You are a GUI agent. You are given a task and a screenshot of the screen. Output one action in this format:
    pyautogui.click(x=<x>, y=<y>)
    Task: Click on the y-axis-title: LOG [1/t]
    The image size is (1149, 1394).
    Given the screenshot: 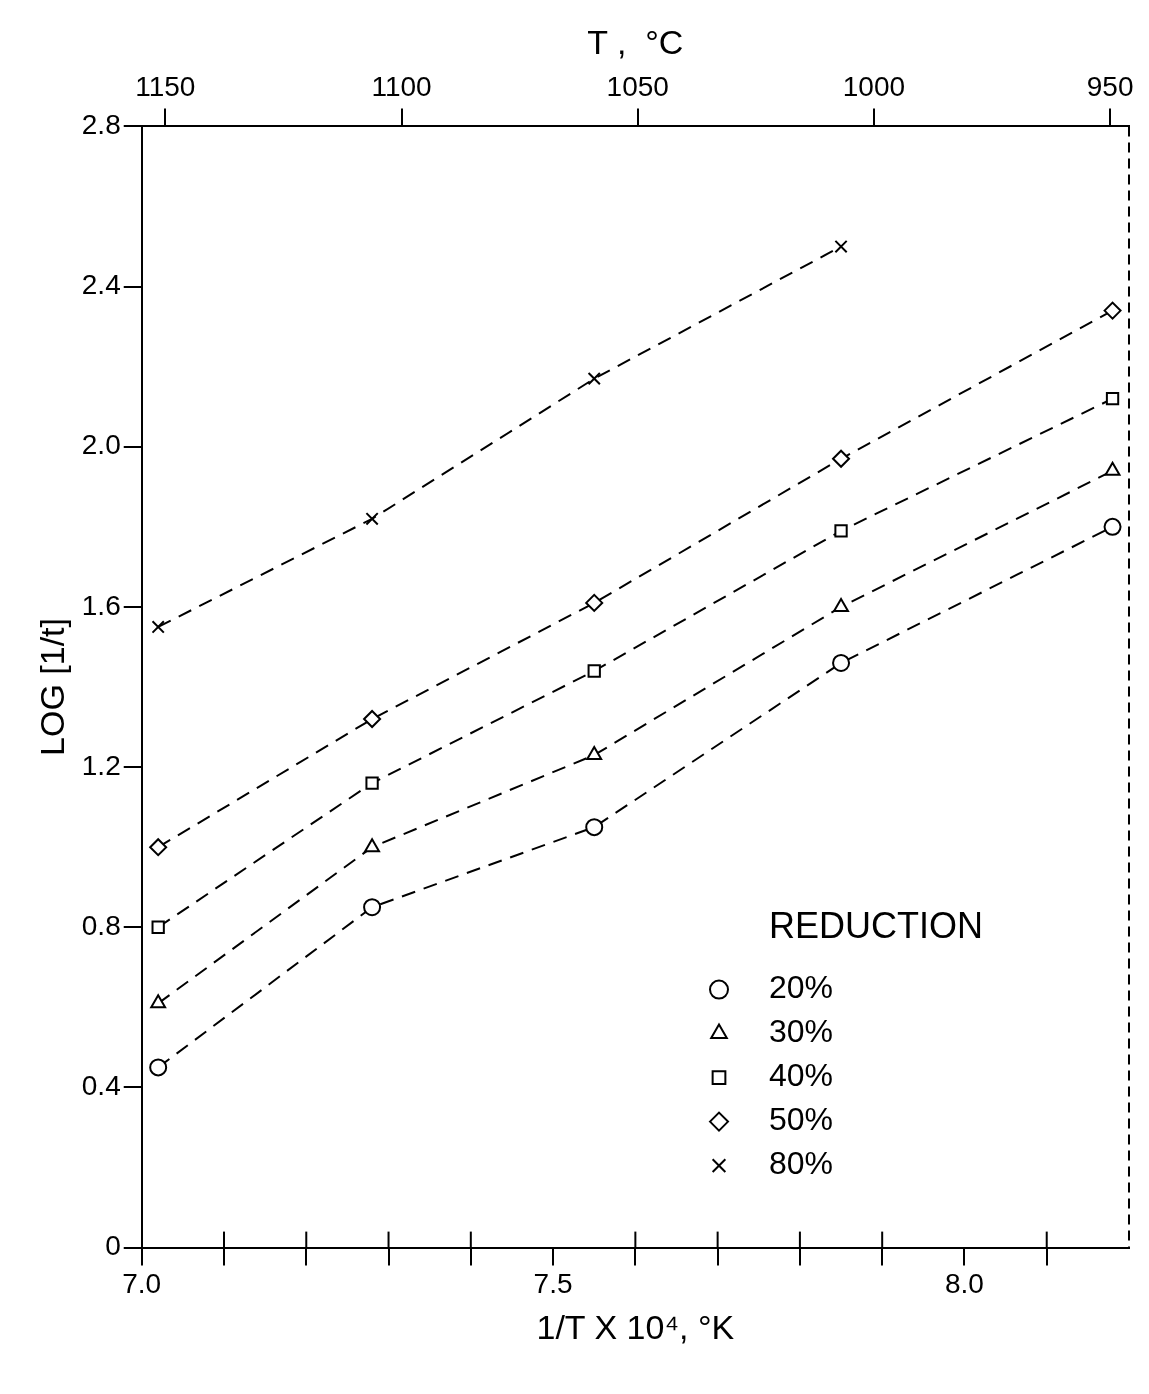 What is the action you would take?
    pyautogui.click(x=51, y=687)
    